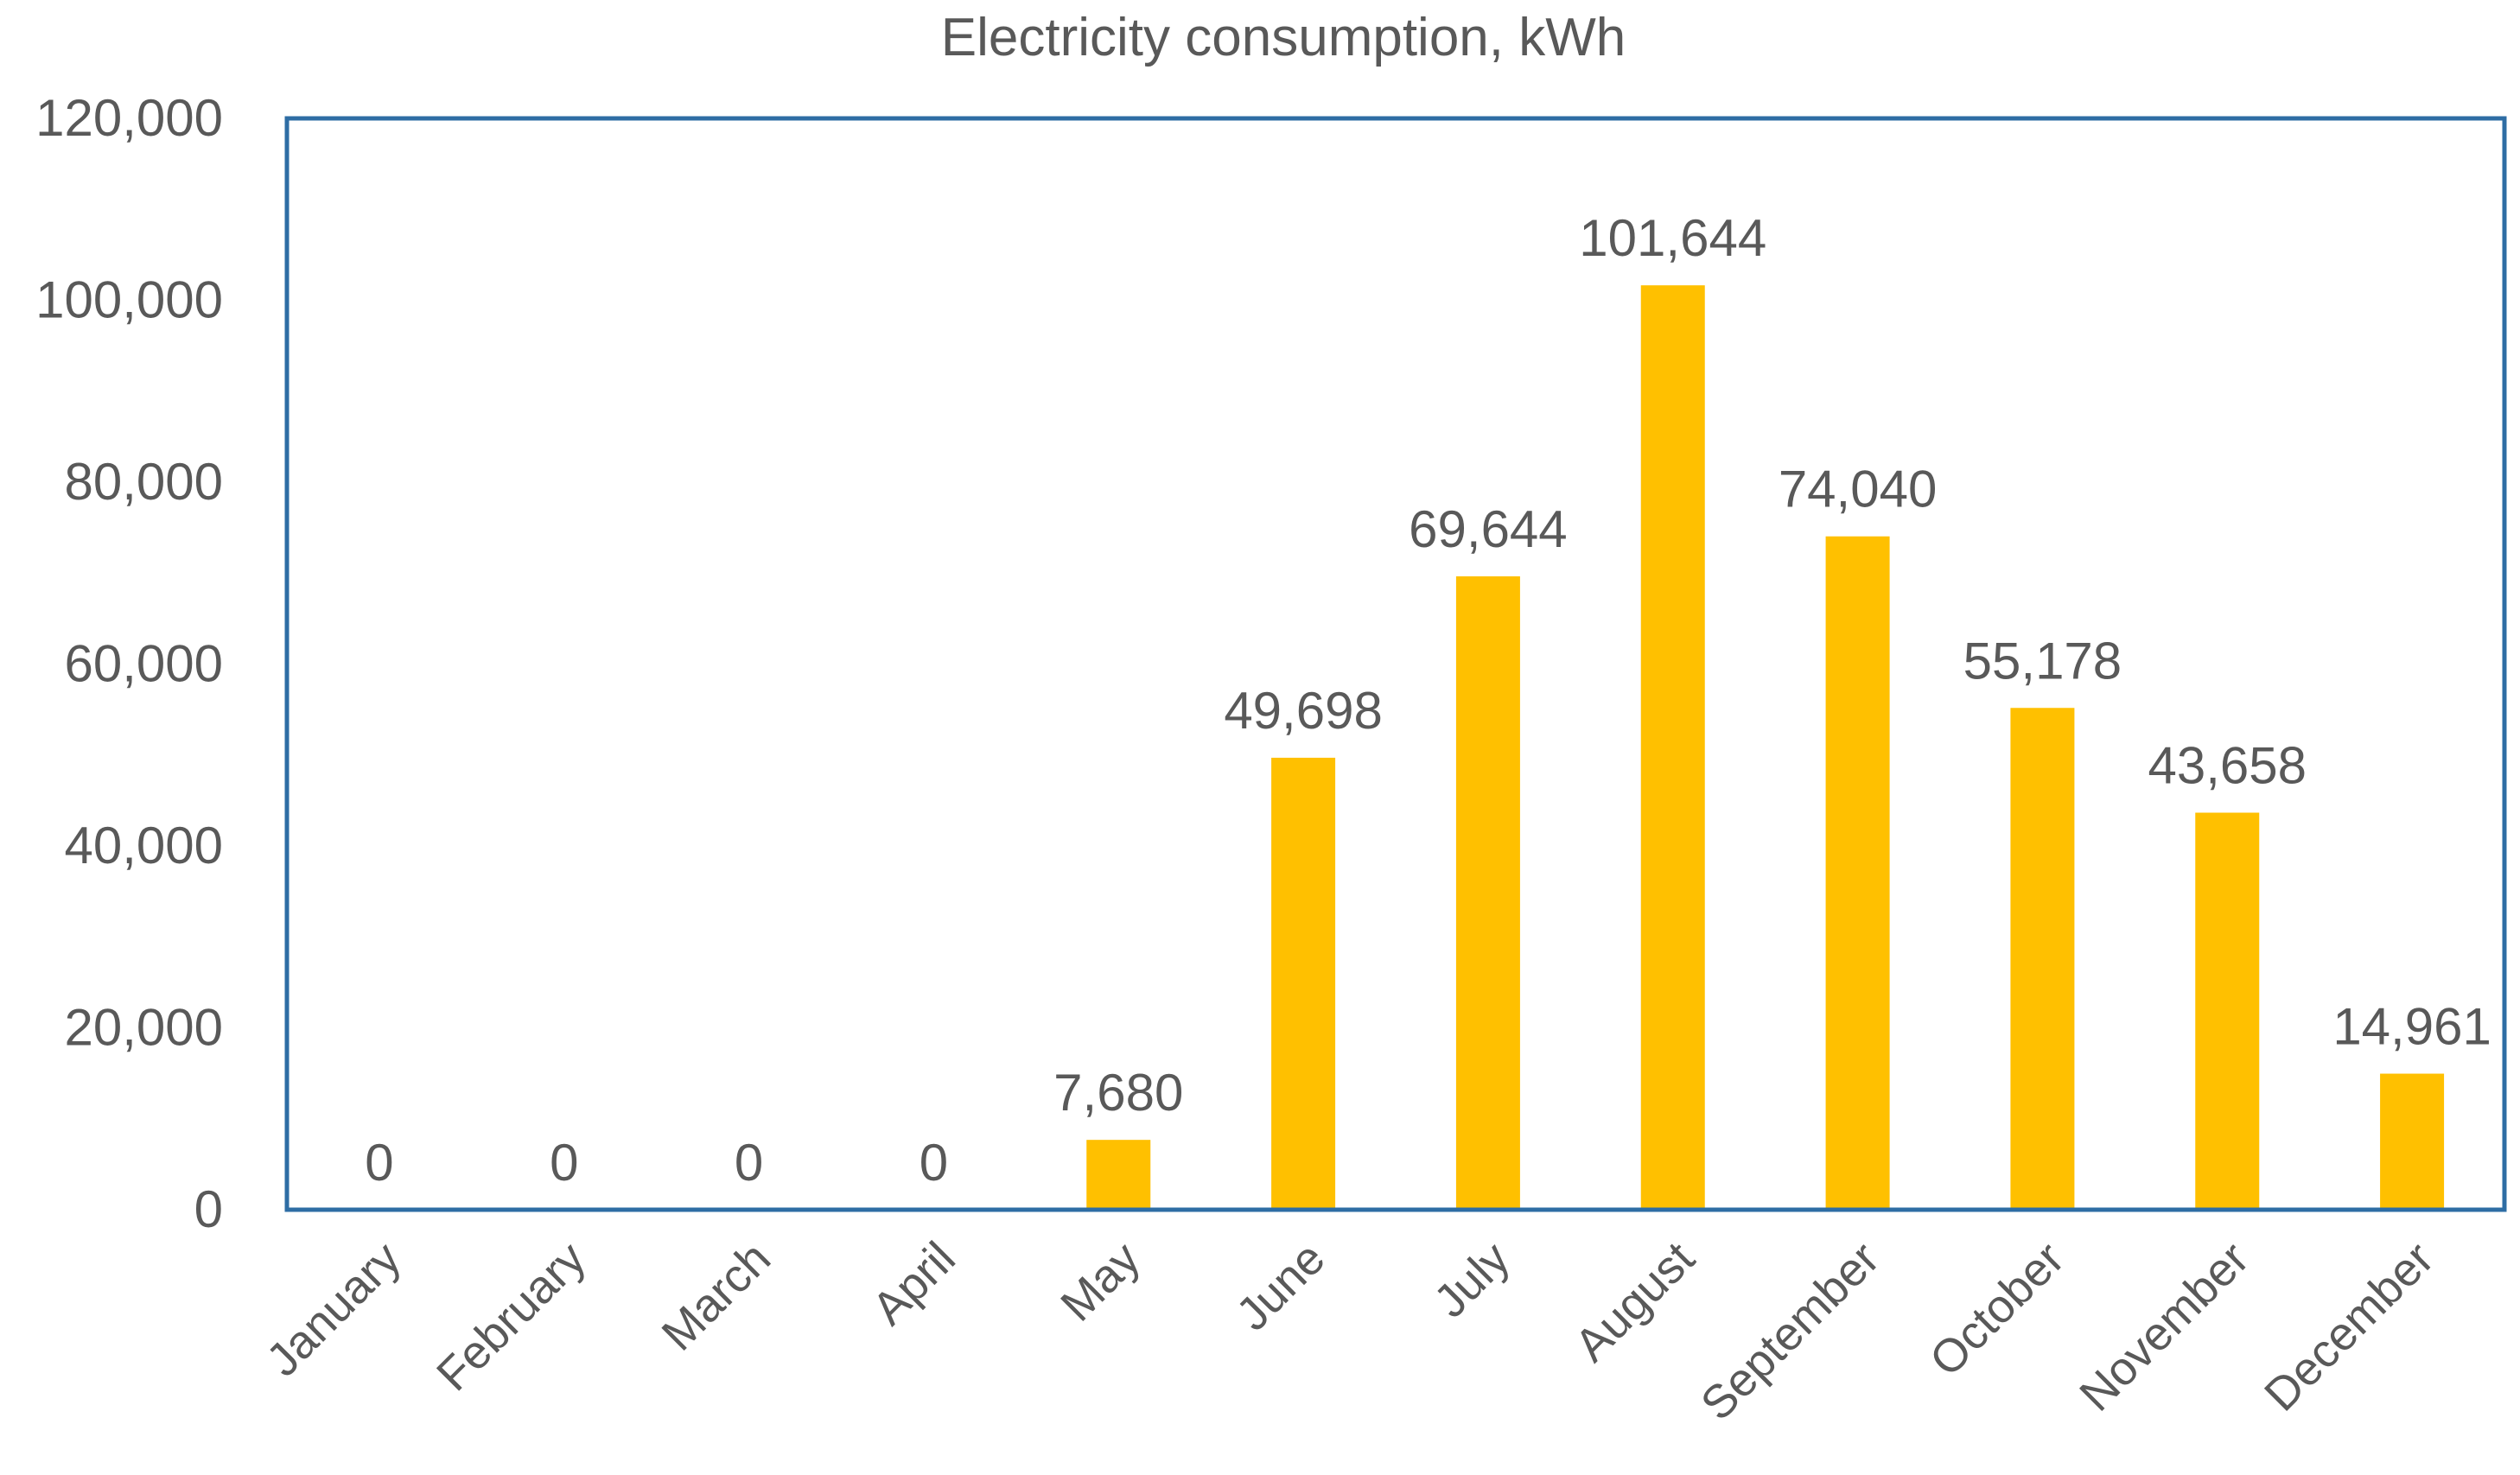  Describe the element at coordinates (143, 845) in the screenshot. I see `y-tick-label: 40,000` at that location.